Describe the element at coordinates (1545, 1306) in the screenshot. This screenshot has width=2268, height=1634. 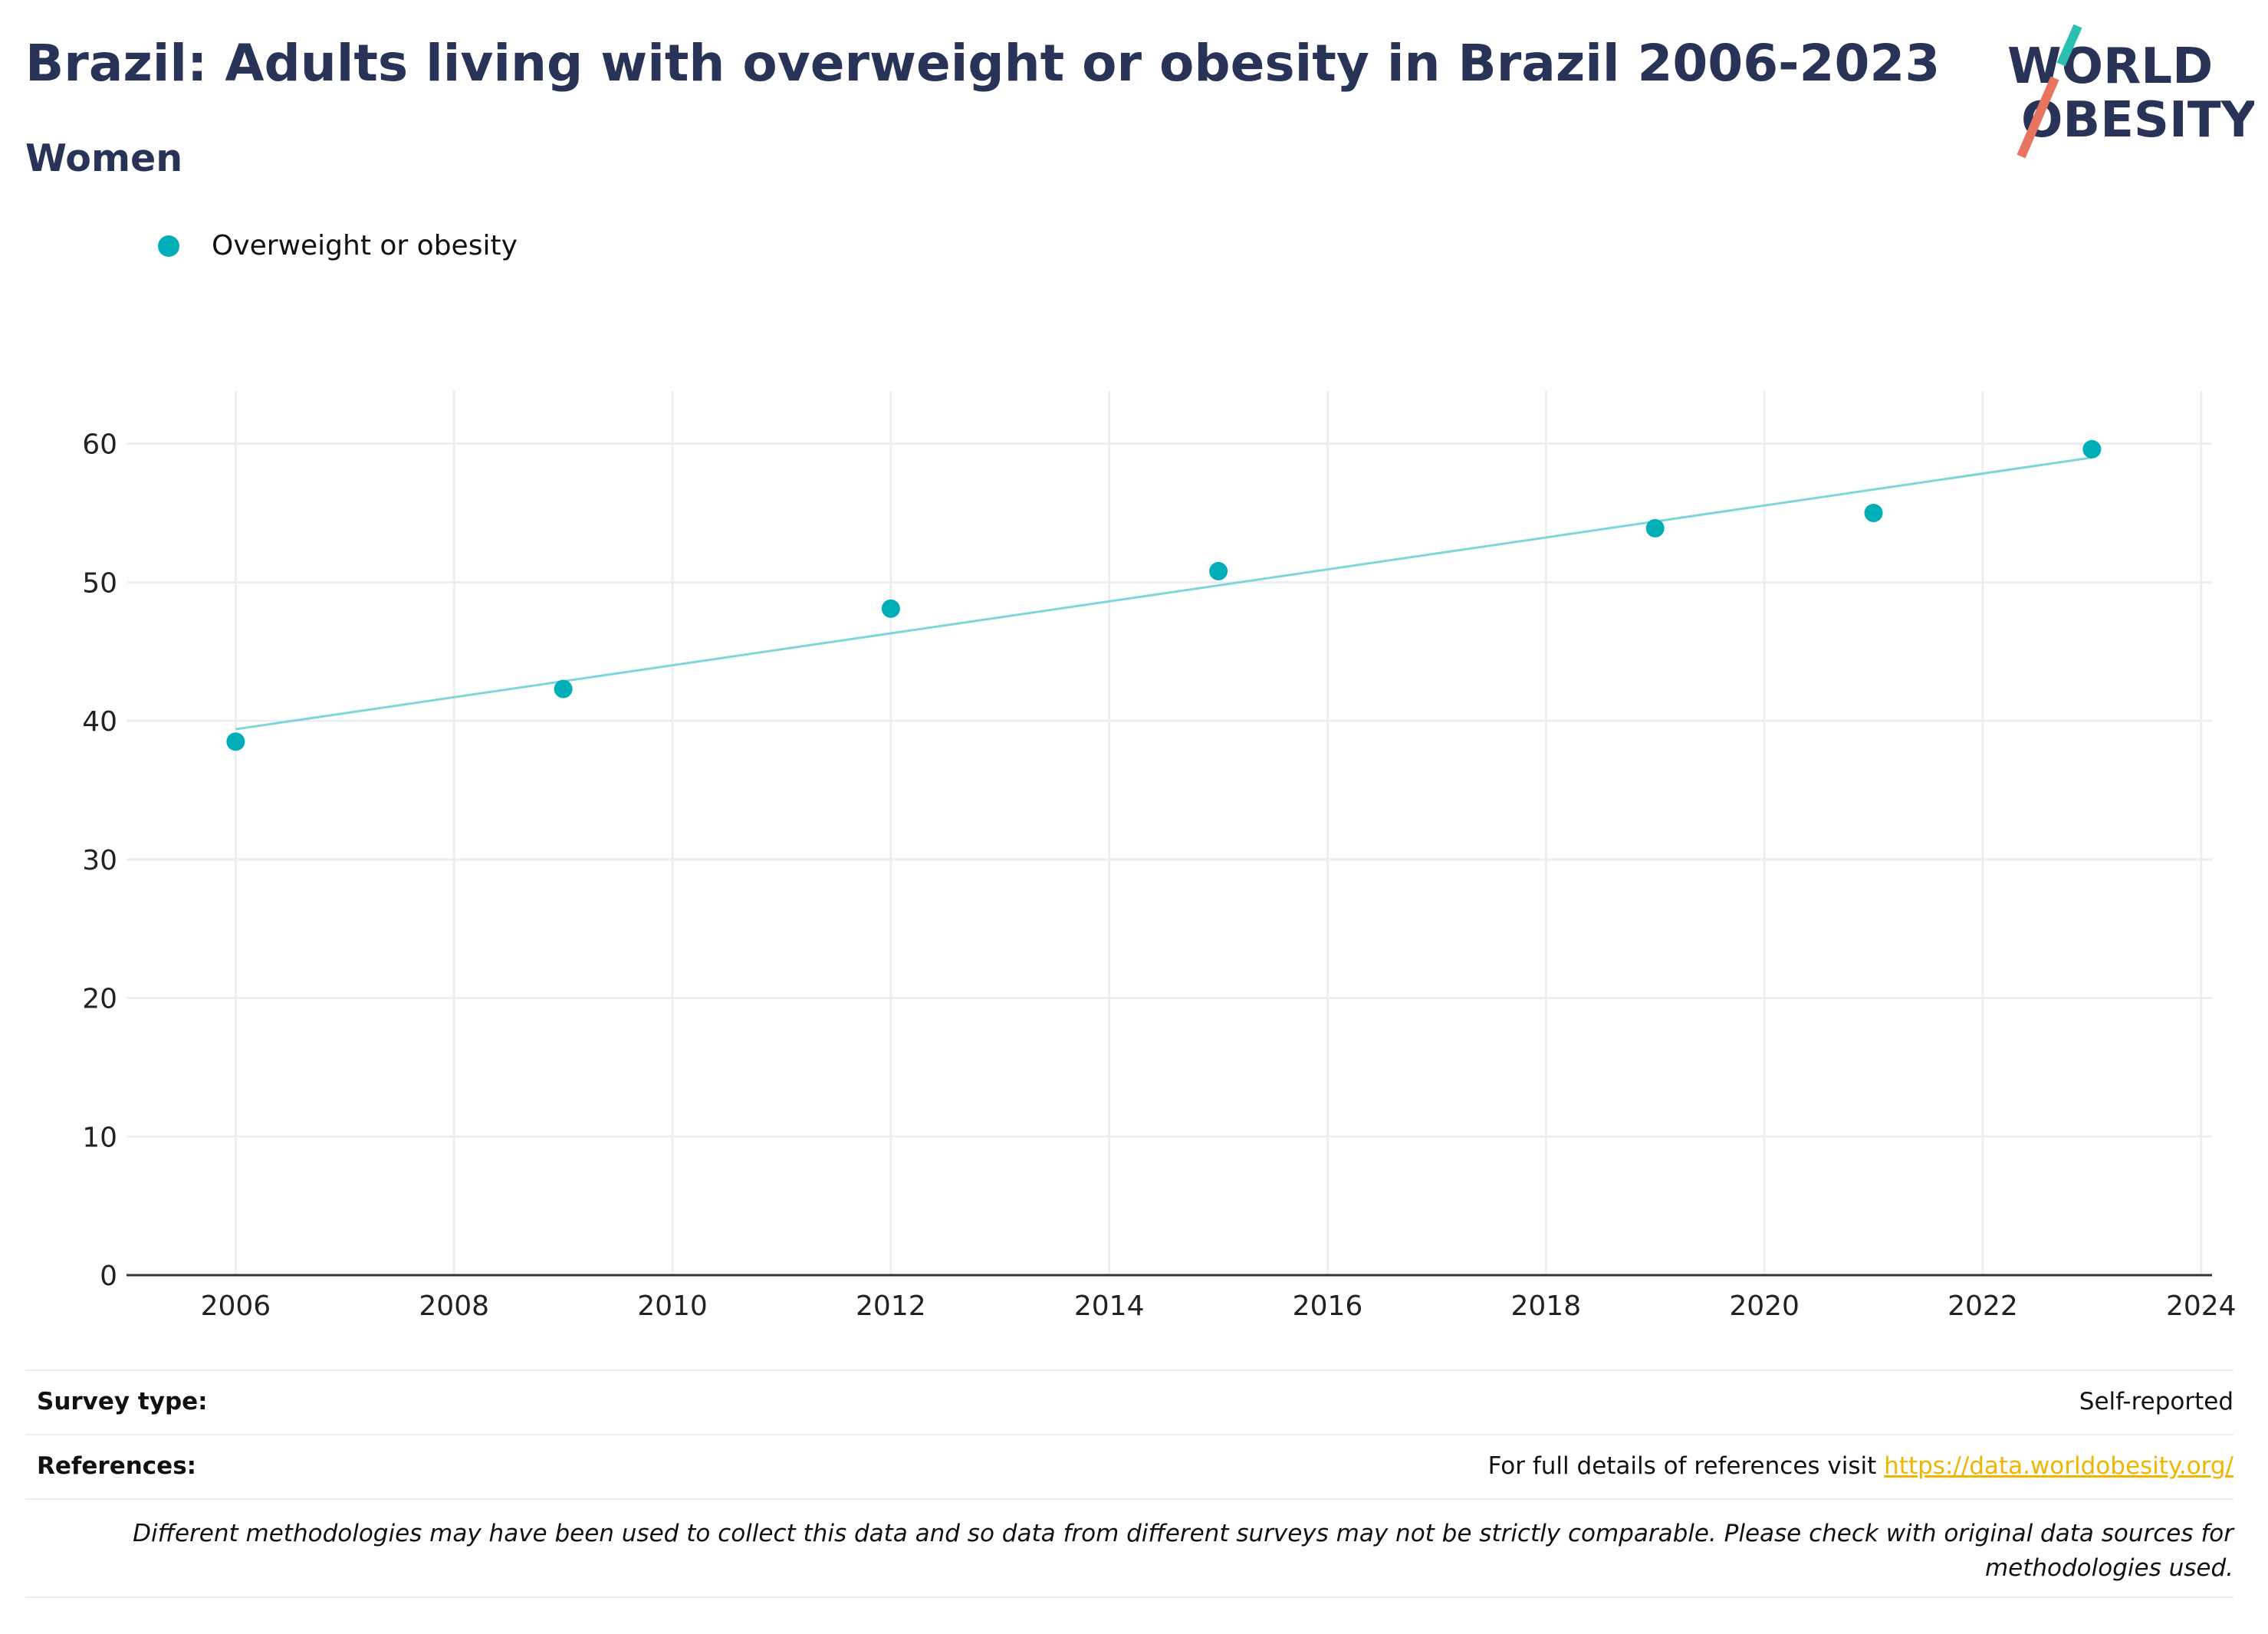
I see `x-tick-2018: 2018` at that location.